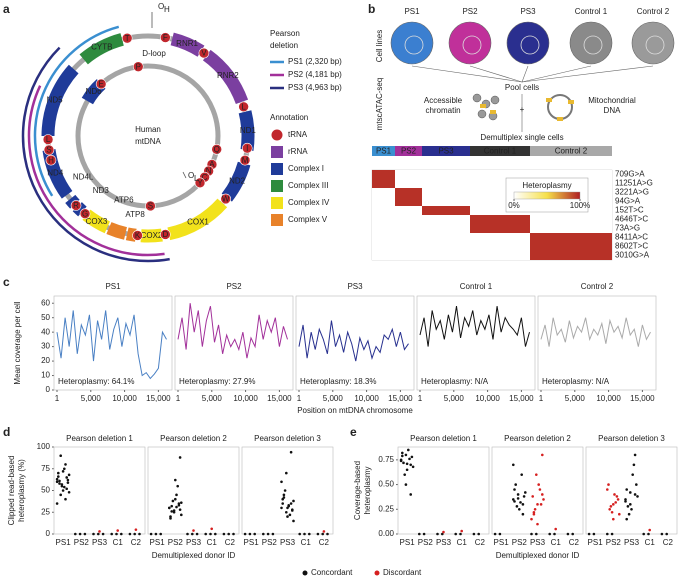 This screenshot has width=685, height=581. What do you see at coordinates (412, 43) in the screenshot?
I see `cell` at bounding box center [412, 43].